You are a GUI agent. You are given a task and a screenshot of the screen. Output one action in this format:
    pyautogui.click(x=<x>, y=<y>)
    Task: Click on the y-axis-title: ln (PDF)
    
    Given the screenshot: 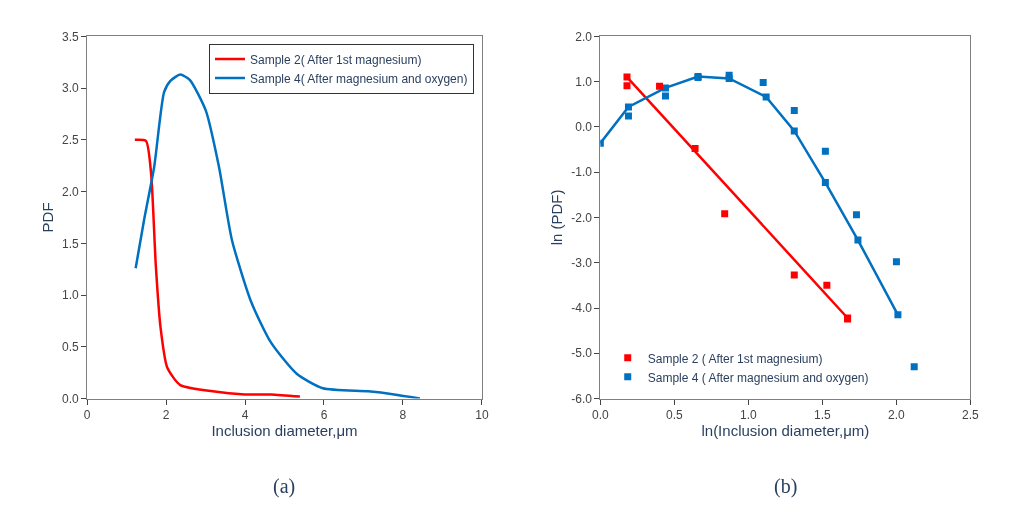 What is the action you would take?
    pyautogui.click(x=557, y=217)
    